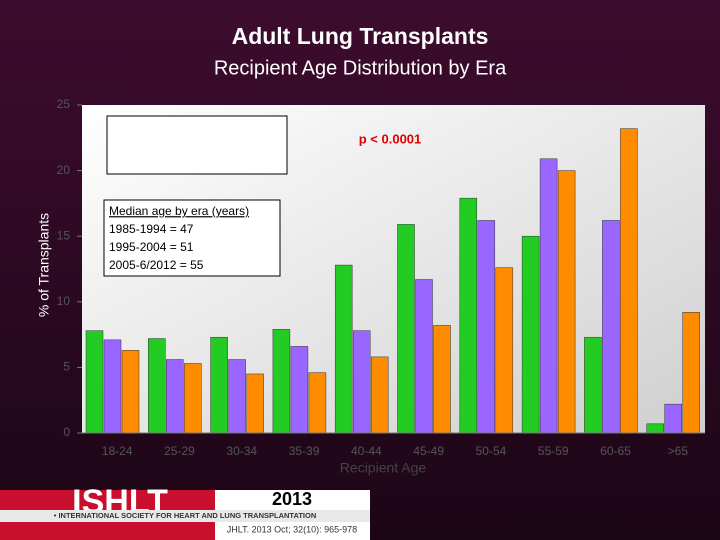 This screenshot has width=720, height=540. Describe the element at coordinates (44, 265) in the screenshot. I see `y-axis-label: % of Transplants` at that location.